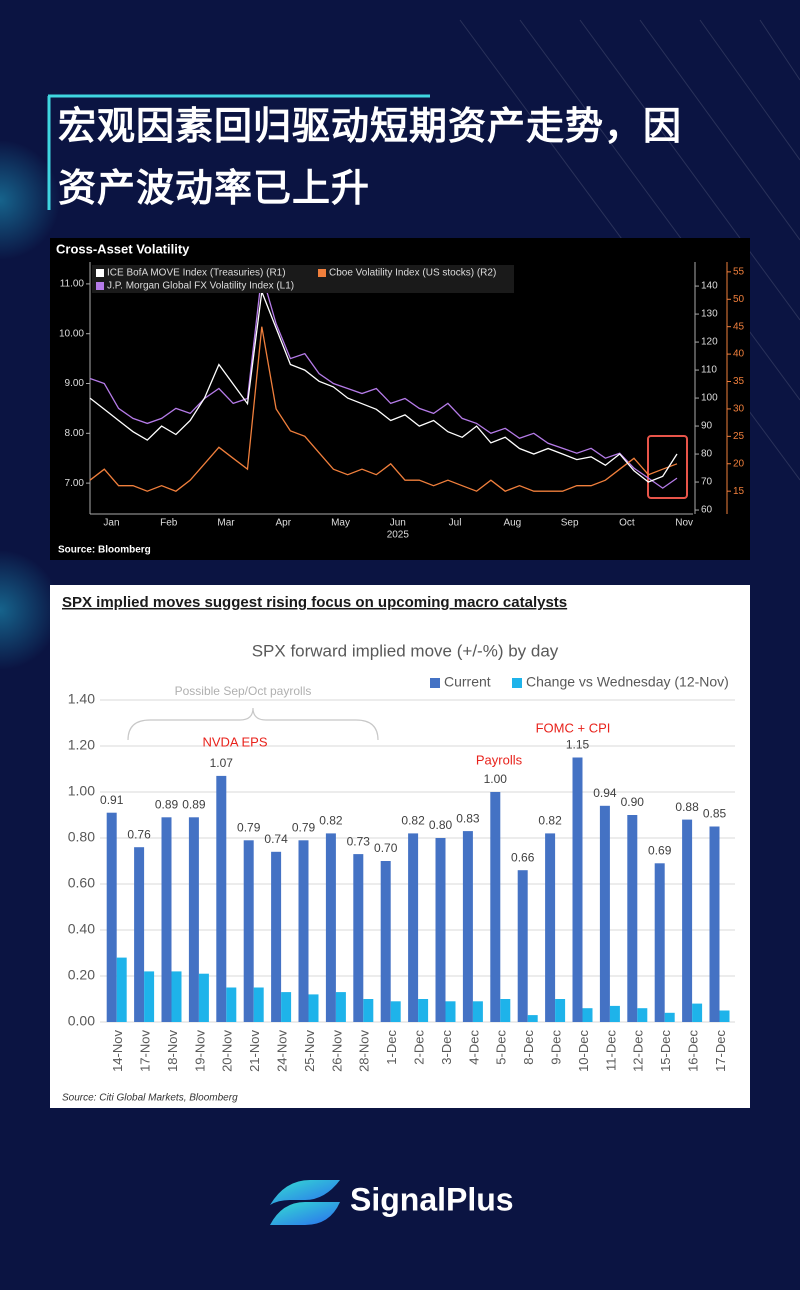  Describe the element at coordinates (81, 791) in the screenshot. I see `y-tick-label: 1.00` at that location.